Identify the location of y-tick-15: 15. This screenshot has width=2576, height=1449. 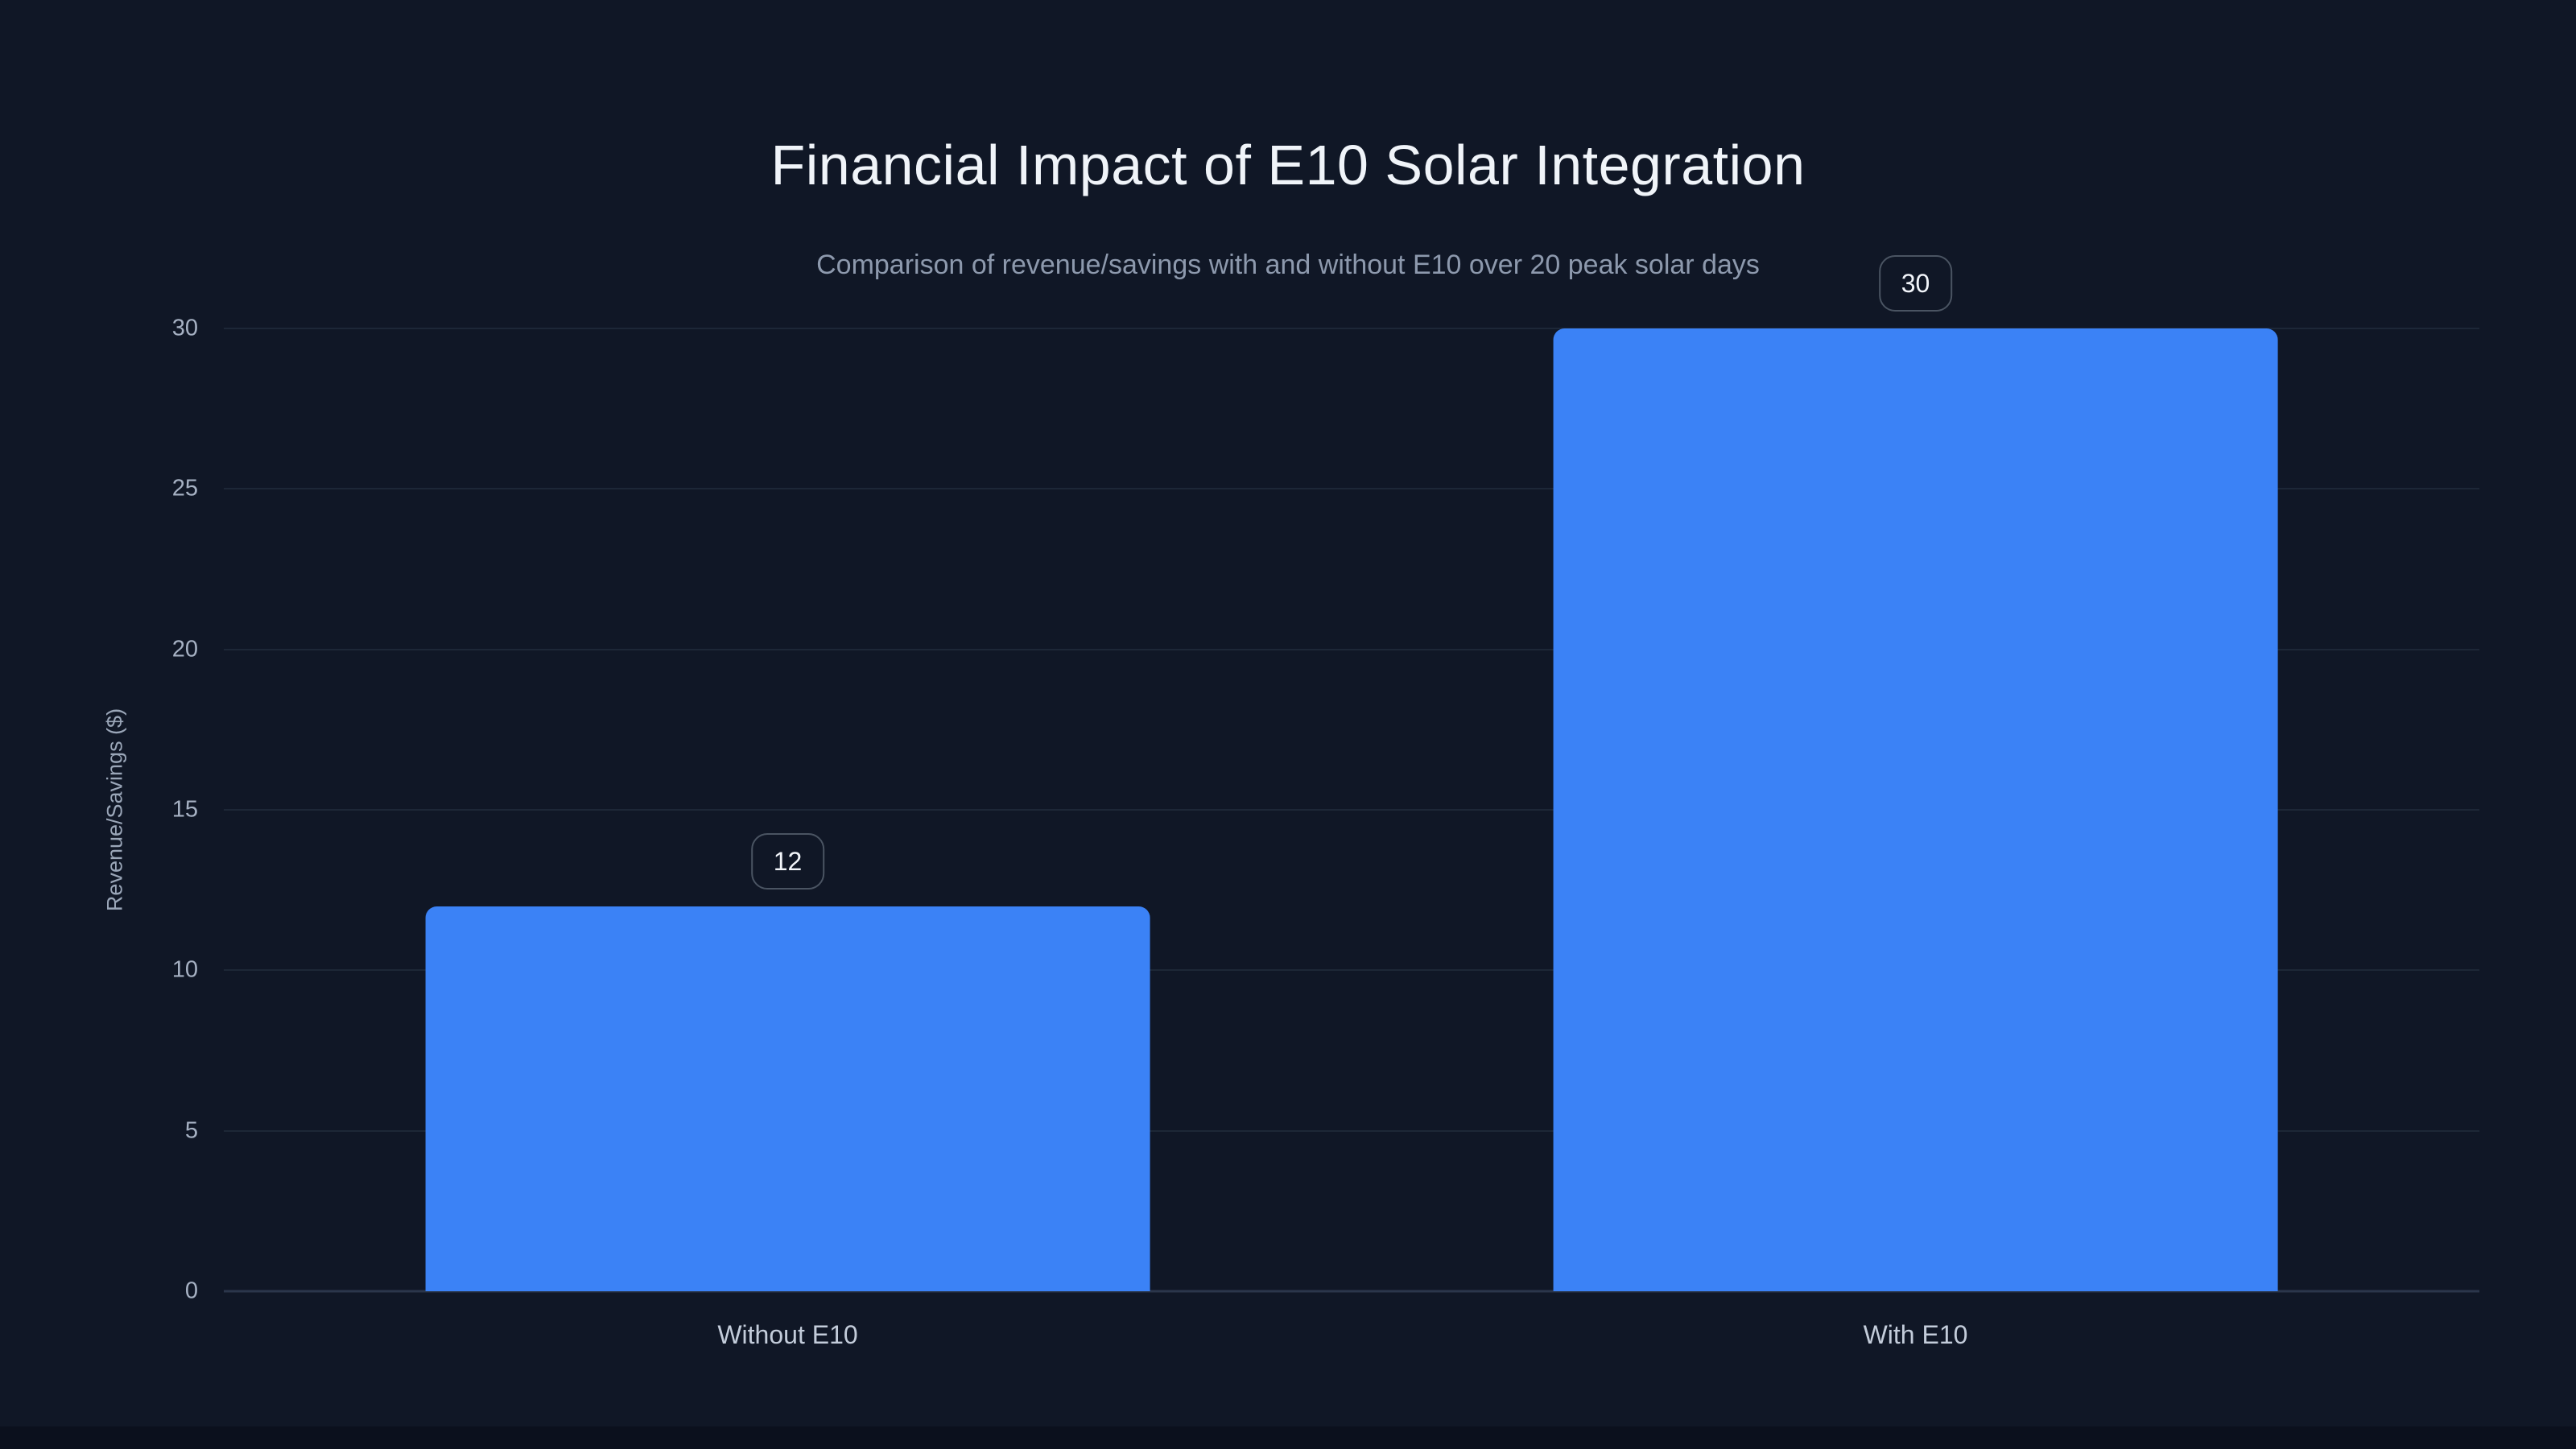
(184, 809).